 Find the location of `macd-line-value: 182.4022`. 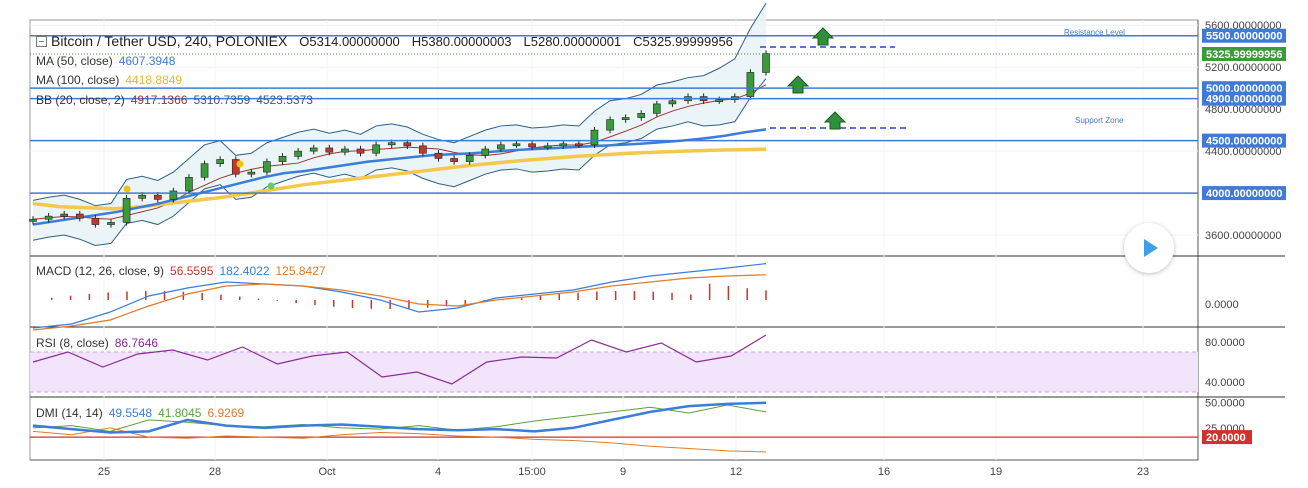

macd-line-value: 182.4022 is located at coordinates (244, 271).